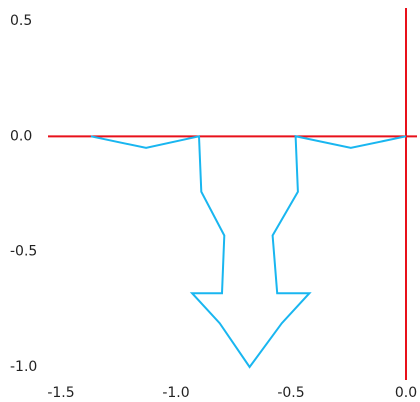 The image size is (420, 402). Describe the element at coordinates (406, 393) in the screenshot. I see `x-tick-label: 0.0` at that location.